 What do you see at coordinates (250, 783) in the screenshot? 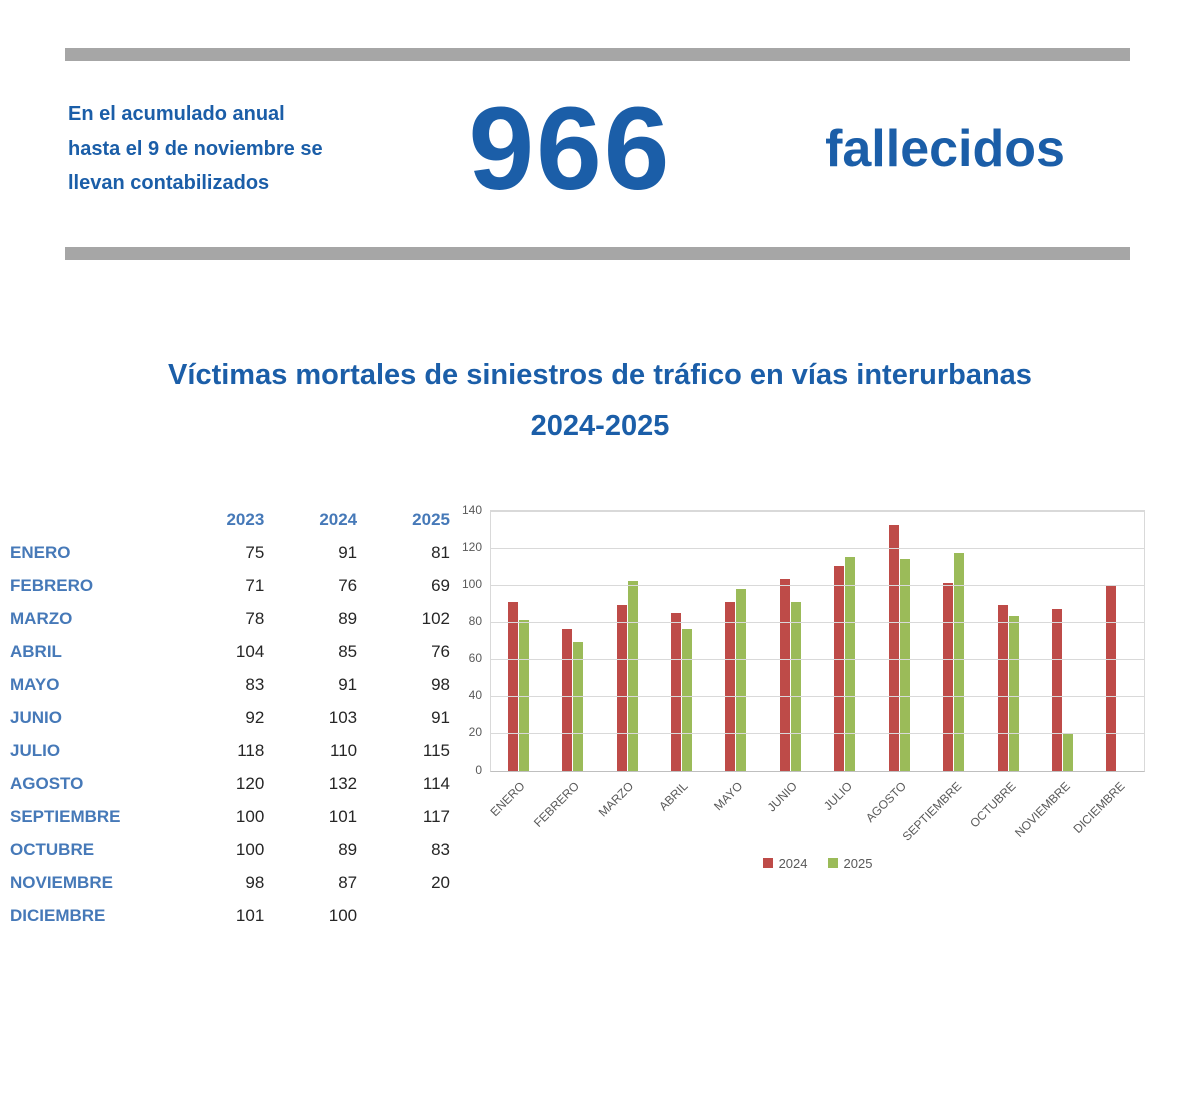
I see `value-cell: 120` at bounding box center [250, 783].